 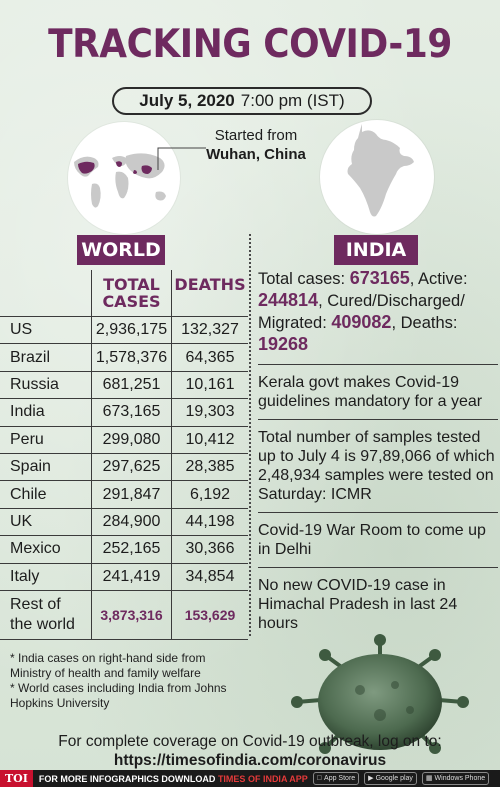 What do you see at coordinates (210, 284) in the screenshot?
I see `header-deaths: DEATHS` at bounding box center [210, 284].